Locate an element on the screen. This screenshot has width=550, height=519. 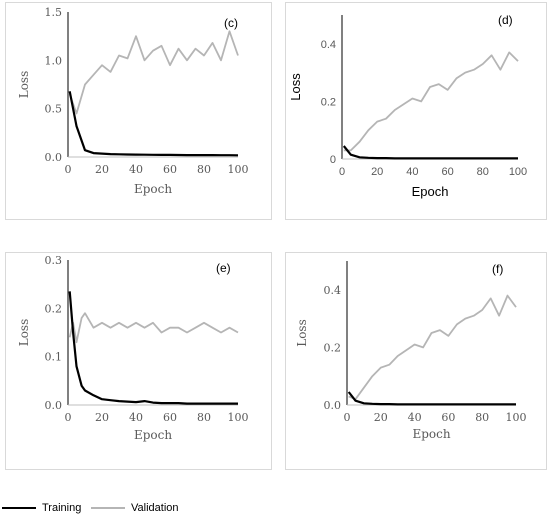
panel-label: (f) is located at coordinates (497, 269).